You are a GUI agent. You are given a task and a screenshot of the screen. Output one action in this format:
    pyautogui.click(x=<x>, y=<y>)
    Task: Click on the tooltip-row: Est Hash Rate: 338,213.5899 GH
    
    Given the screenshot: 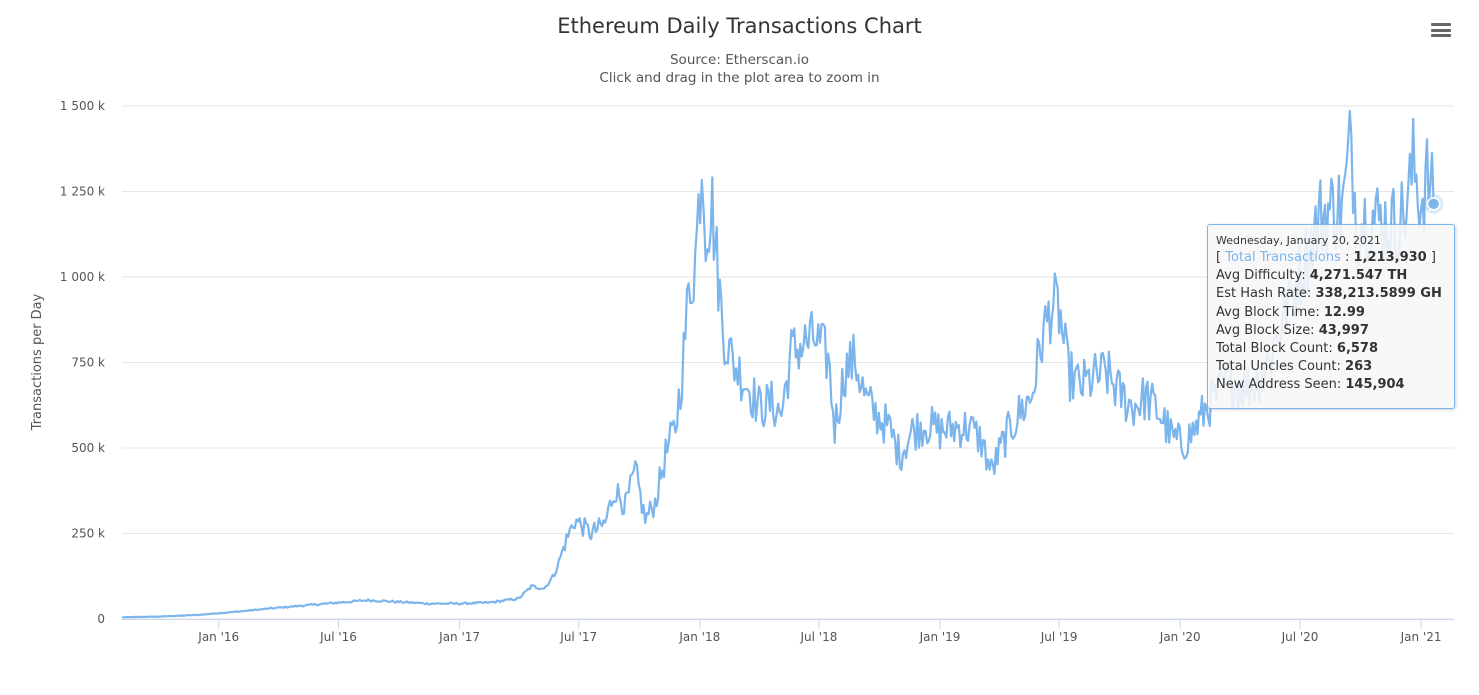 What is the action you would take?
    pyautogui.click(x=1331, y=294)
    